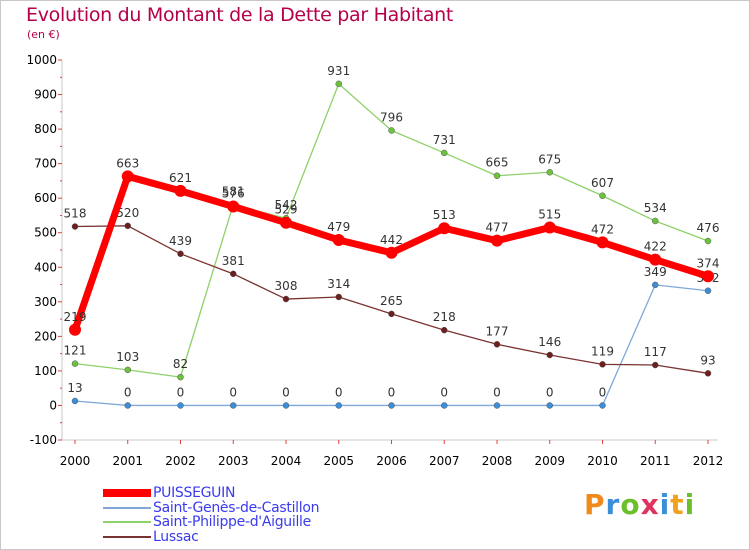 The image size is (750, 550). I want to click on data-label: 534, so click(655, 208).